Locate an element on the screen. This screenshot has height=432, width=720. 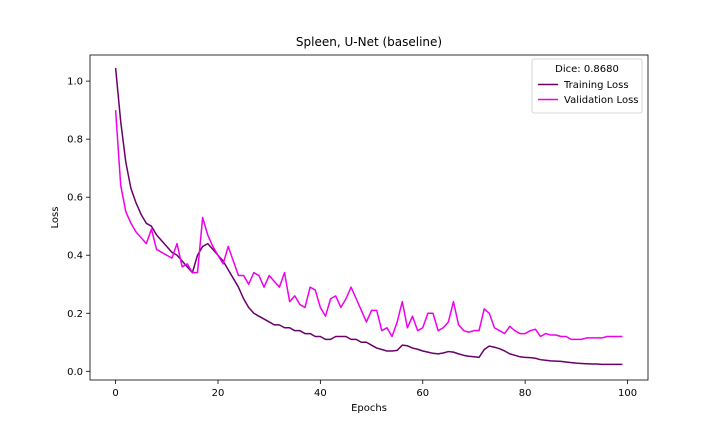
x-axis-ticks: 0 20 40 60 80 100 is located at coordinates (374, 389).